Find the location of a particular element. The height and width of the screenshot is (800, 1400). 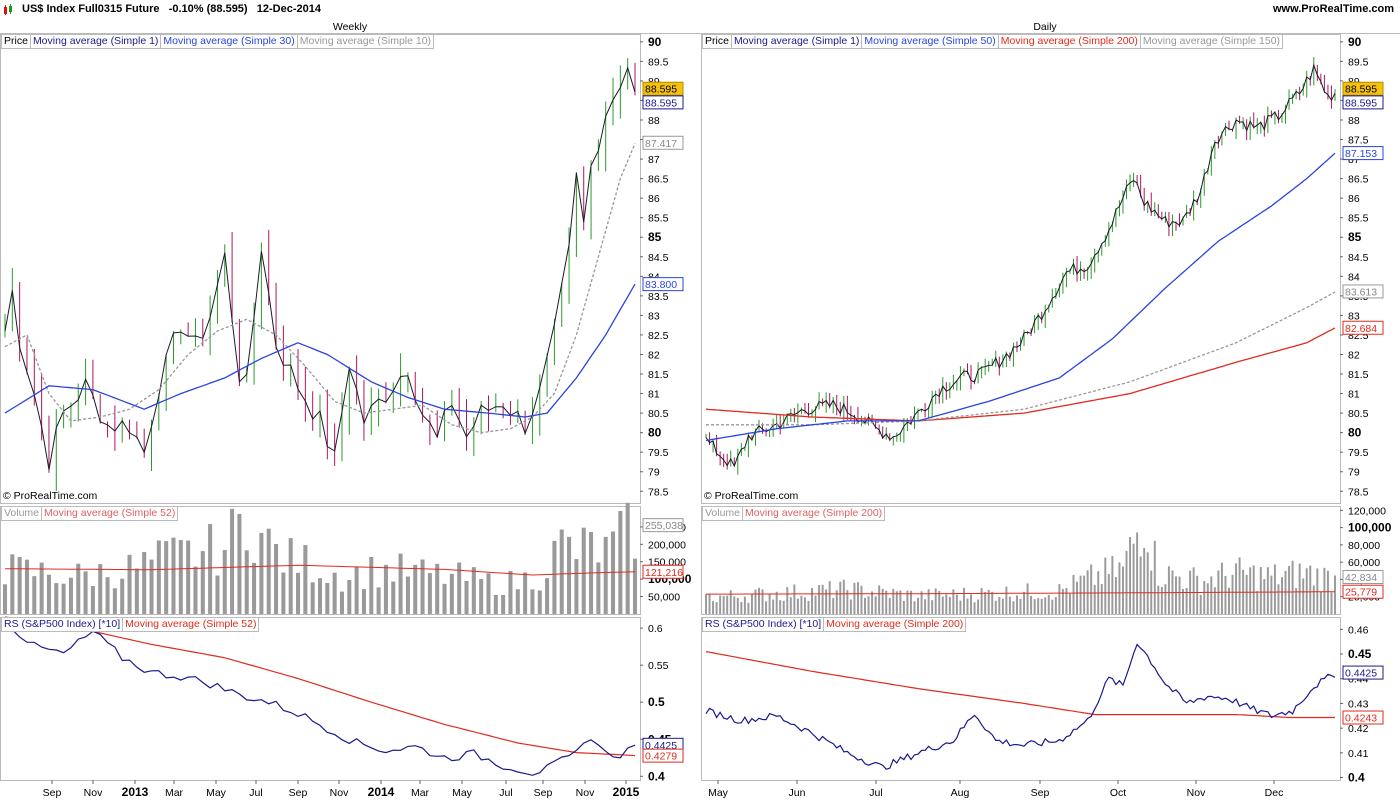

legend-sma30: Moving average (Simple 30) is located at coordinates (229, 41).